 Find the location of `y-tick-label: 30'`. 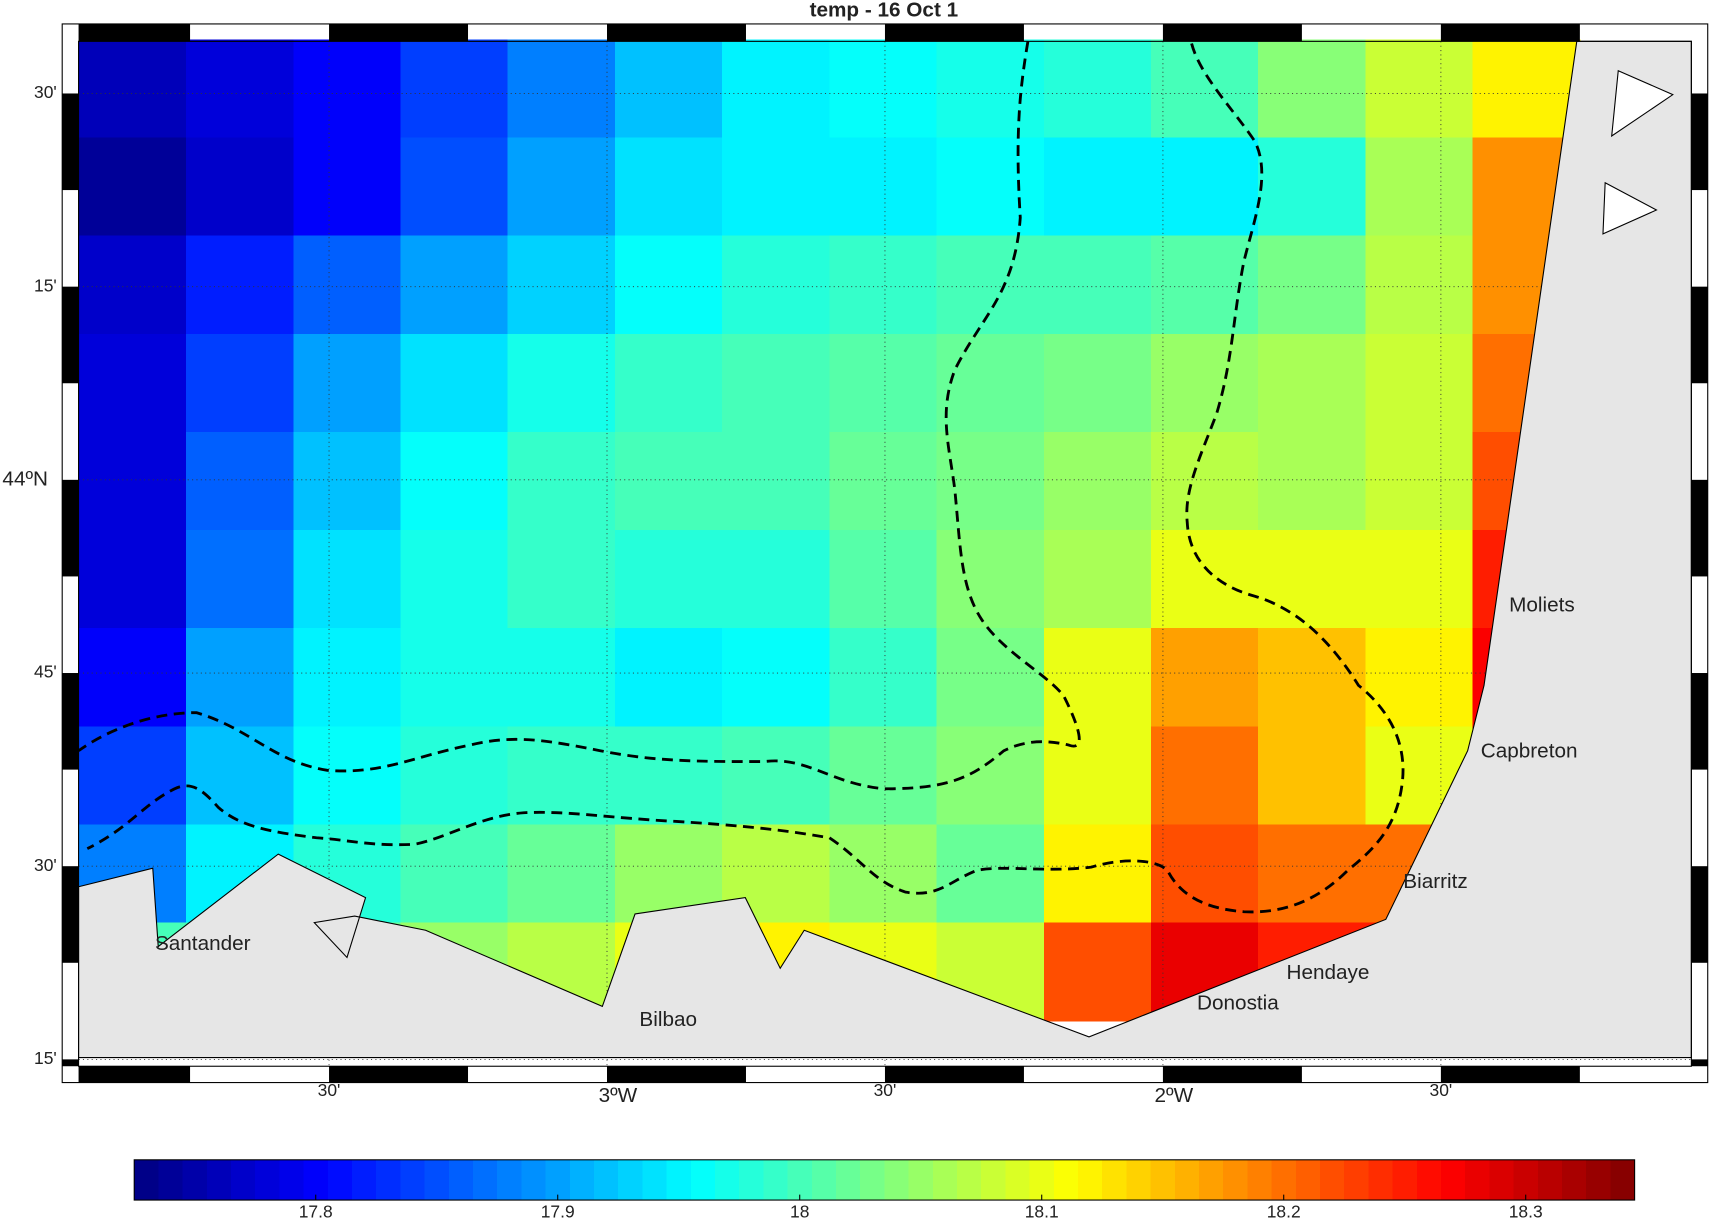

y-tick-label: 30' is located at coordinates (45, 865).